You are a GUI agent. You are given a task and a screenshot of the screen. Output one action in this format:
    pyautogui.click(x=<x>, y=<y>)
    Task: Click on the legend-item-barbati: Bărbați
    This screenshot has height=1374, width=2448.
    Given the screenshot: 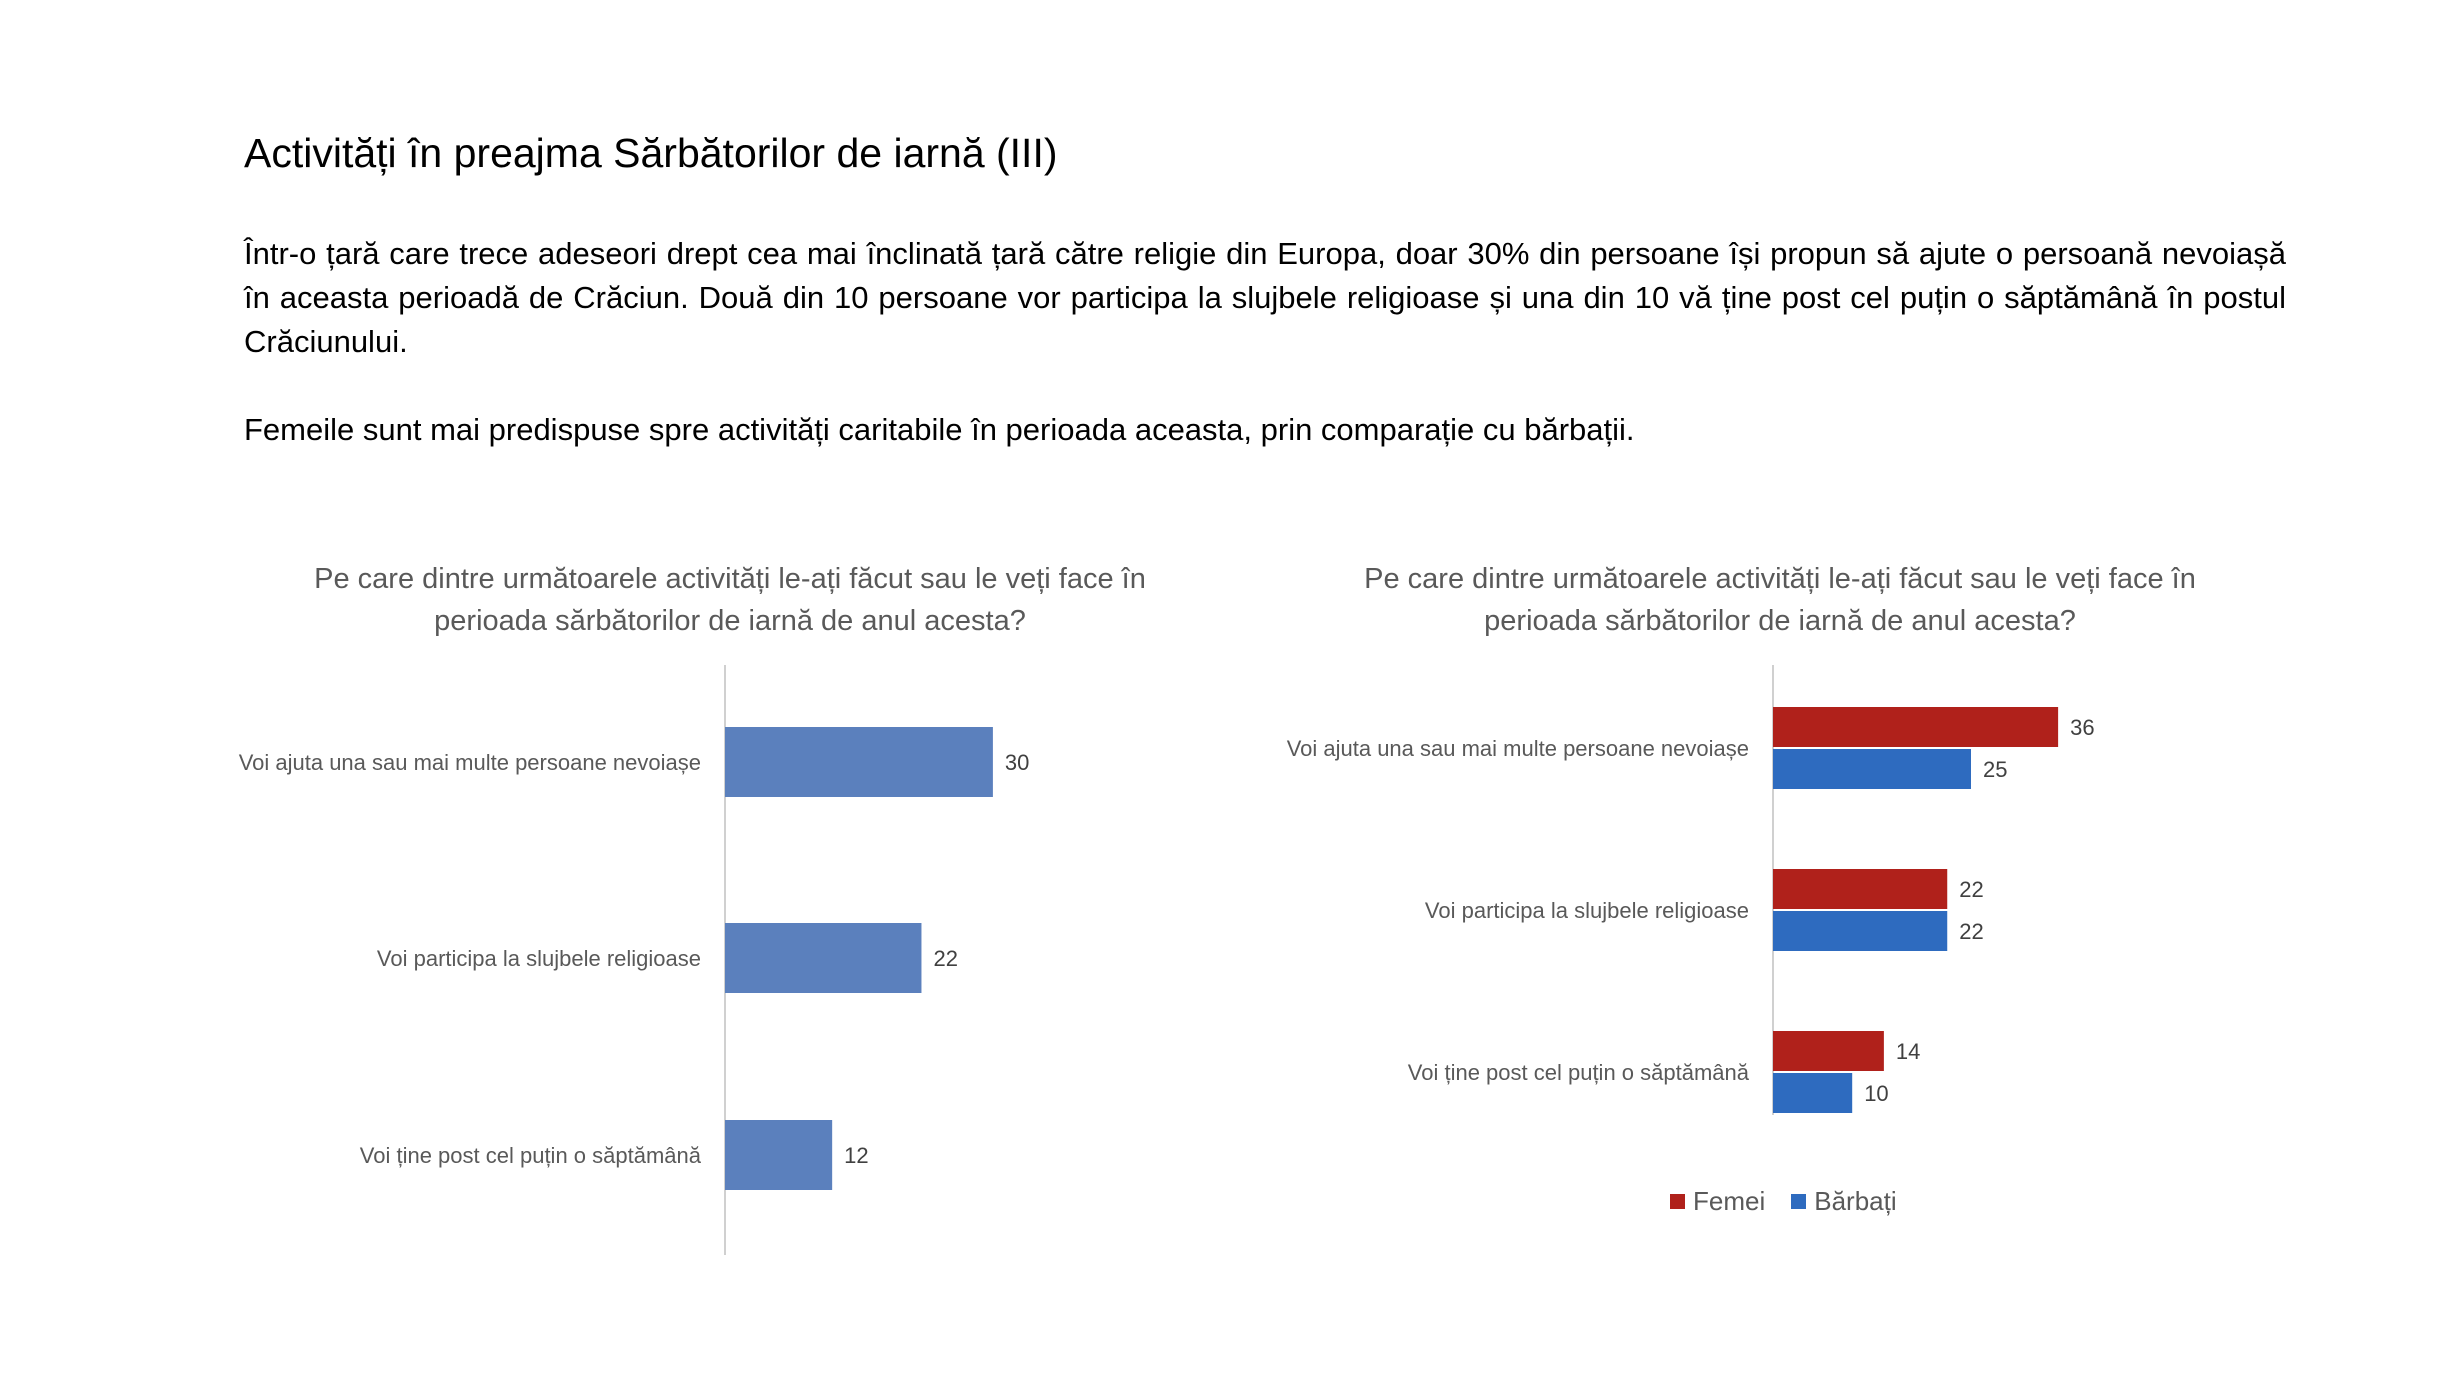 What is the action you would take?
    pyautogui.click(x=1844, y=1201)
    